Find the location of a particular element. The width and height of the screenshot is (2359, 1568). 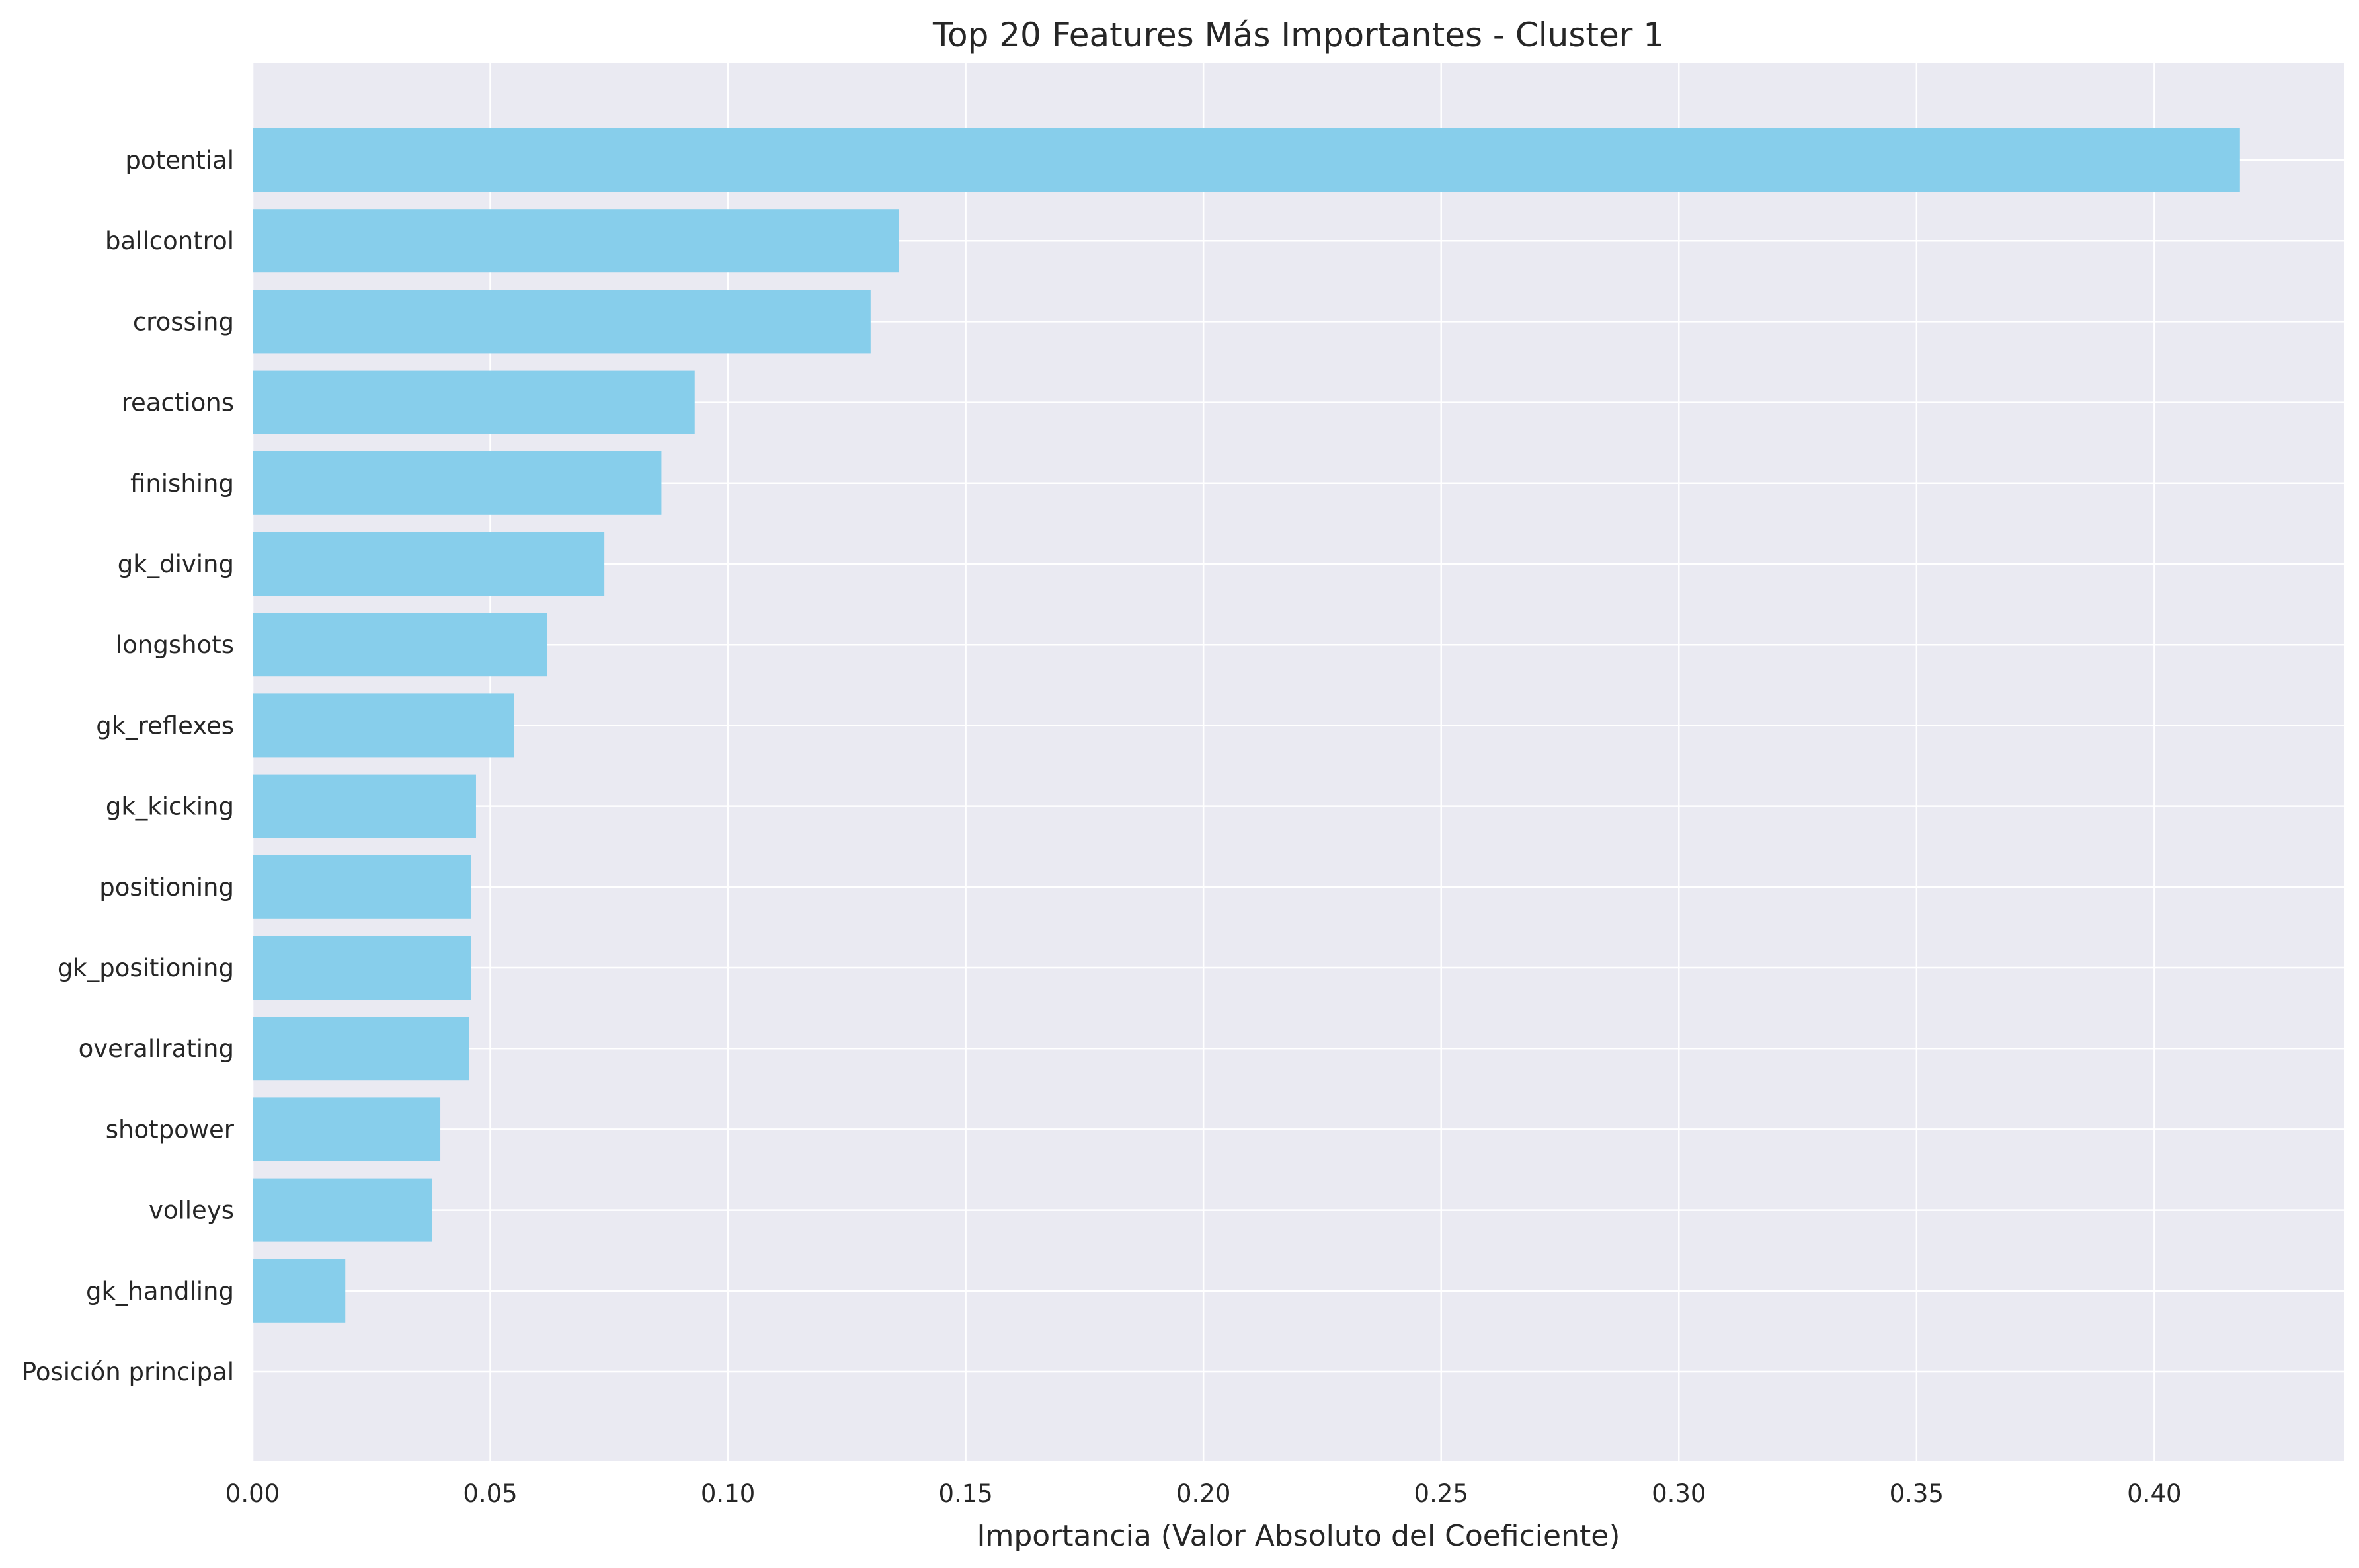

x-tick-label: 0.25 is located at coordinates (1441, 1493).